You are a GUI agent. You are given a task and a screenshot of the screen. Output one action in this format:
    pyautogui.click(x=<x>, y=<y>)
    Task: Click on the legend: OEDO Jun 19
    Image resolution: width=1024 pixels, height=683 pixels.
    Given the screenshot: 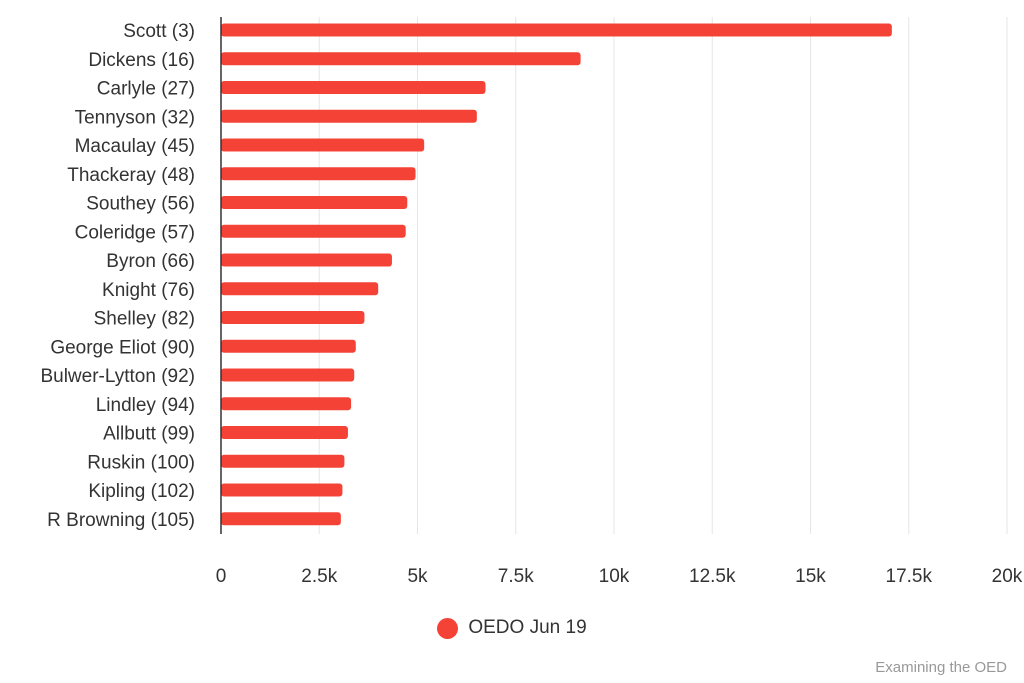 What is the action you would take?
    pyautogui.click(x=512, y=631)
    